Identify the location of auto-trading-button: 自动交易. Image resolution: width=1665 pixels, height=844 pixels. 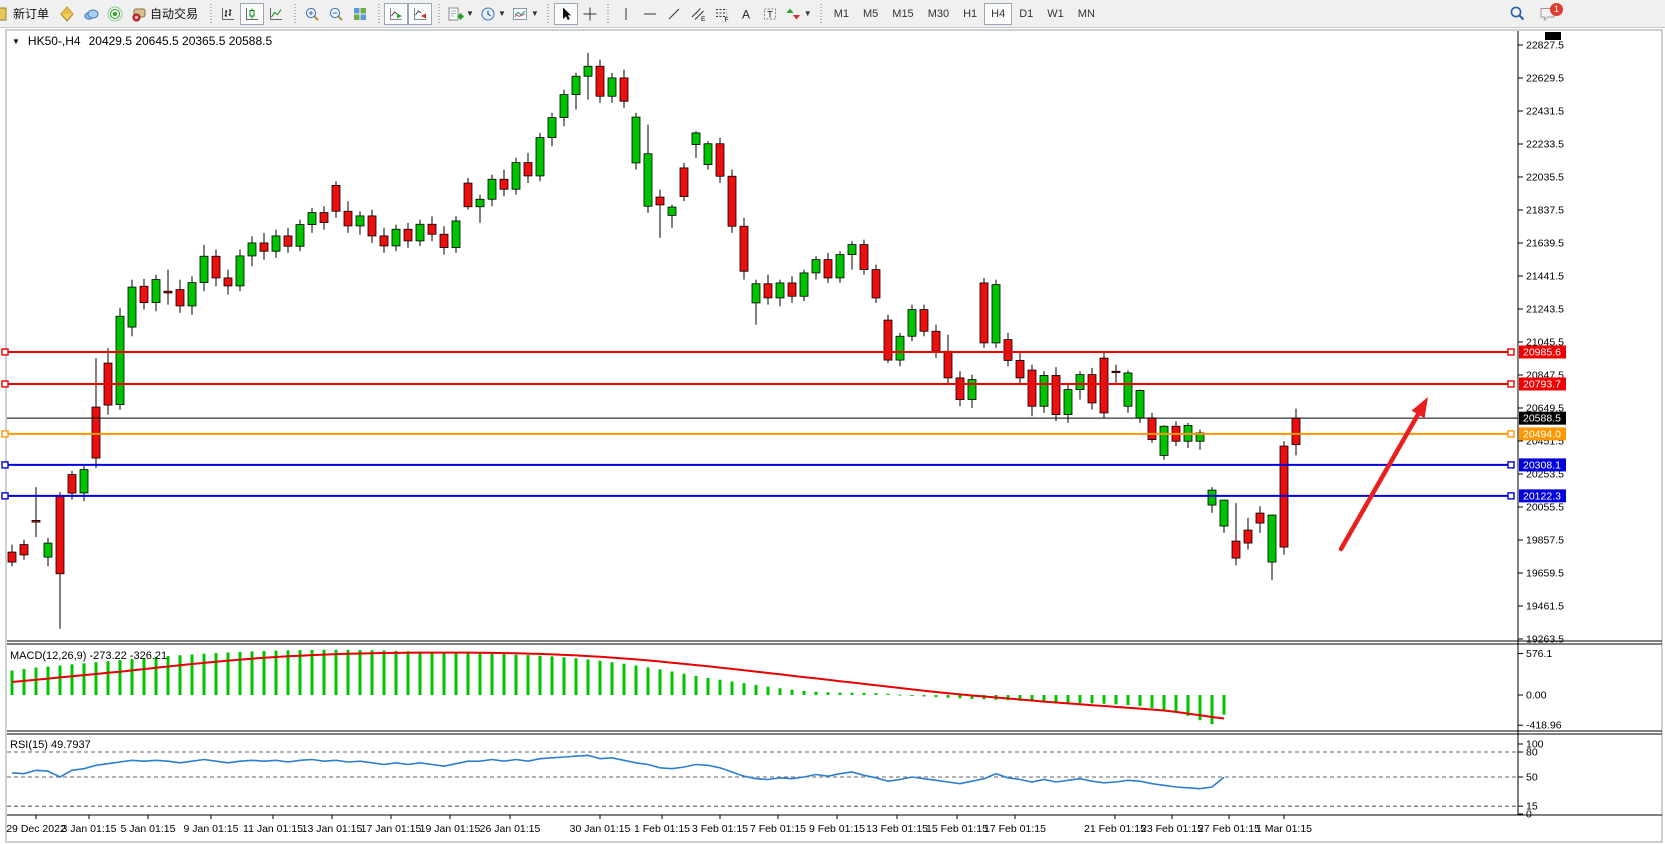
(165, 14).